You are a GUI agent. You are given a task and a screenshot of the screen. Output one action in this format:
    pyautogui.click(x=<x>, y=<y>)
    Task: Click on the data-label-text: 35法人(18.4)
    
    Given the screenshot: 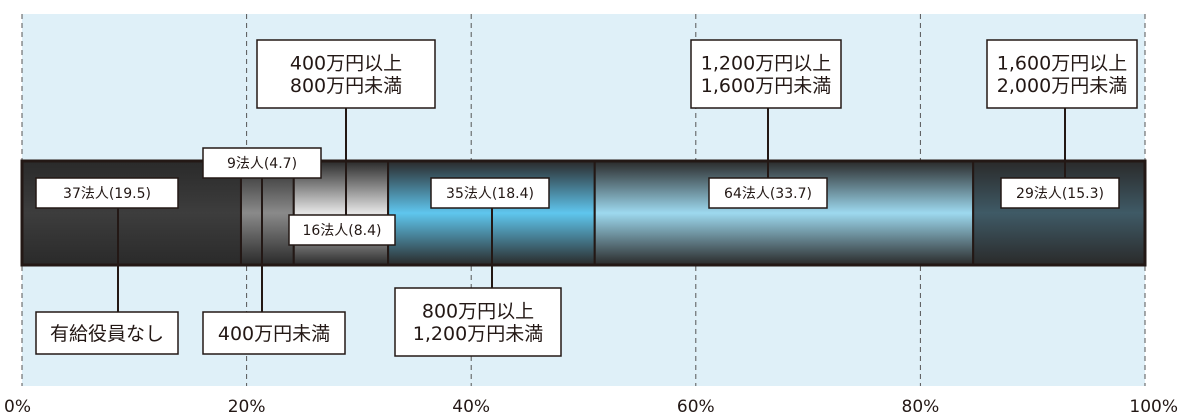 What is the action you would take?
    pyautogui.click(x=490, y=194)
    